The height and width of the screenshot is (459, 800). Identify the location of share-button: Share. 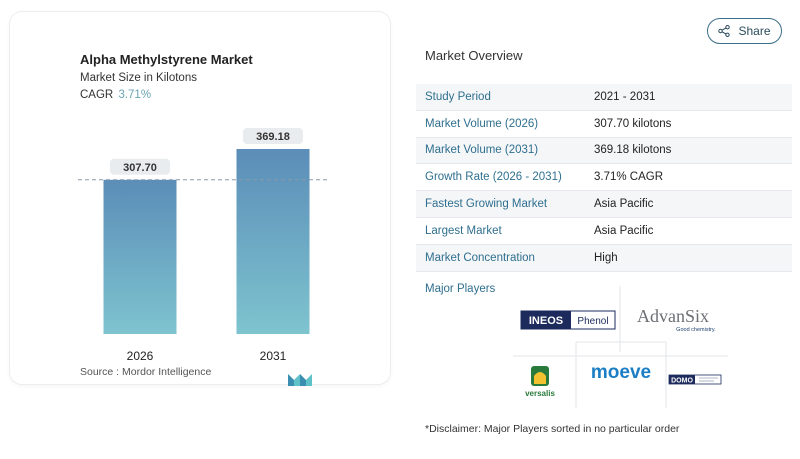
(744, 31).